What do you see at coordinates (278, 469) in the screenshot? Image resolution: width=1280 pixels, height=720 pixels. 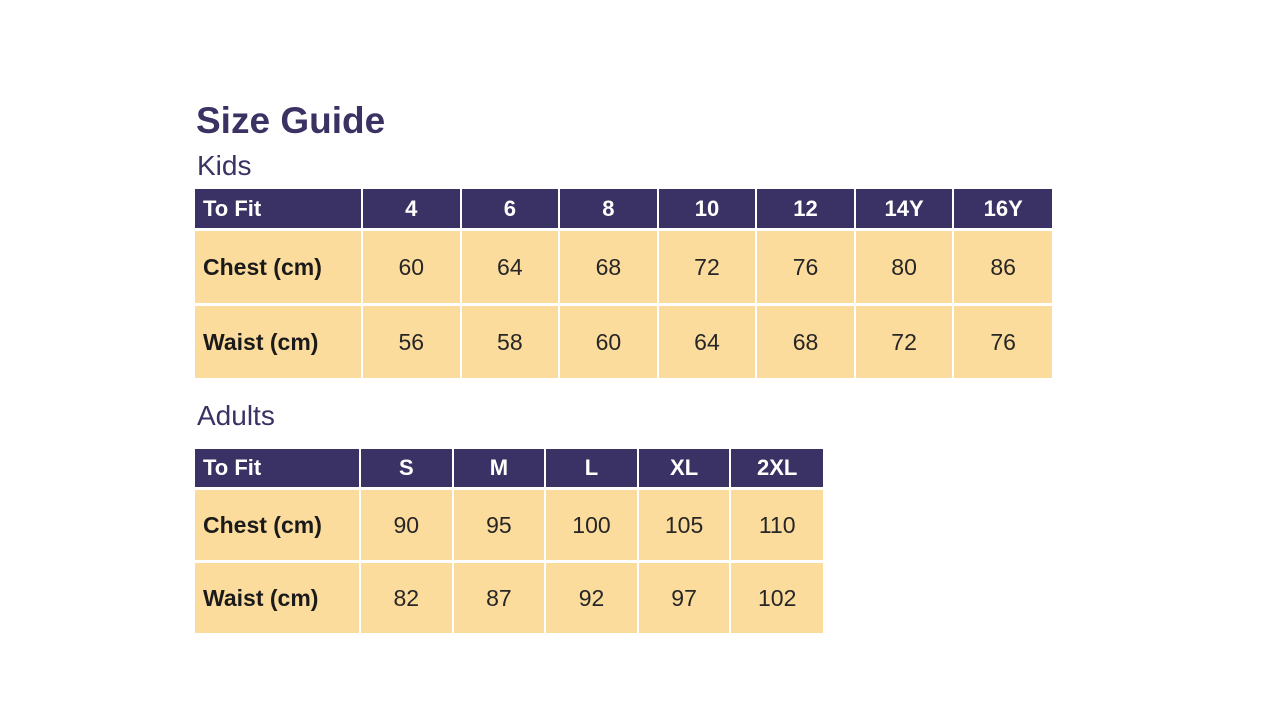 I see `adults-header-to-fit: To Fit` at bounding box center [278, 469].